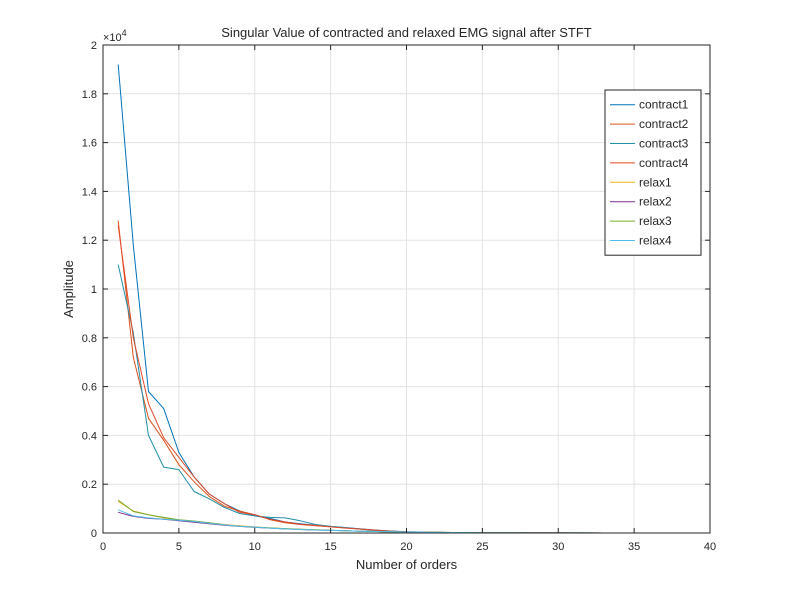 The width and height of the screenshot is (787, 599). Describe the element at coordinates (112, 38) in the screenshot. I see `y-axis-exponent-base: ×10` at that location.